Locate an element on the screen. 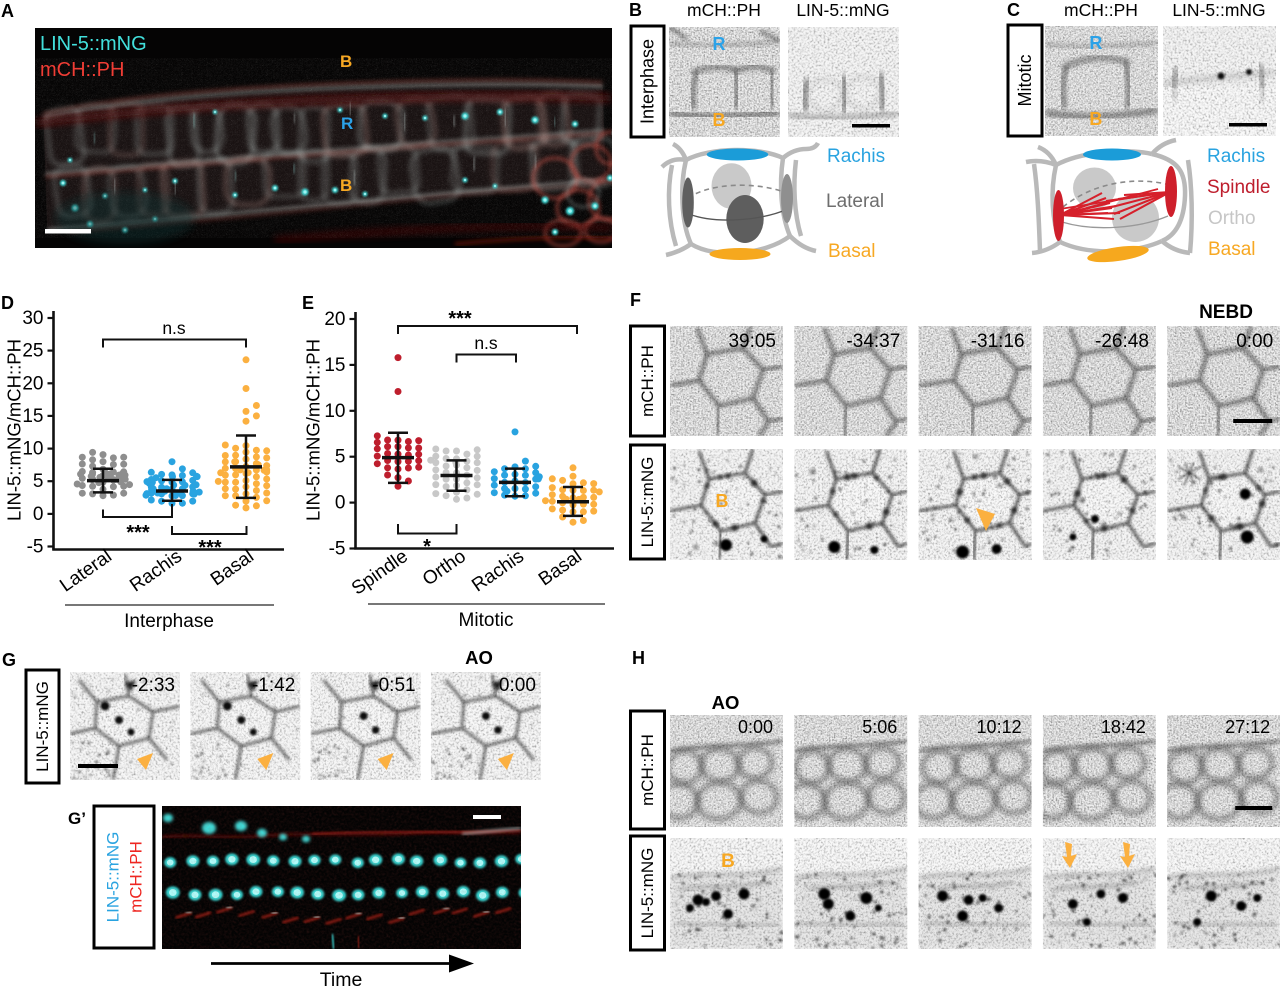 This screenshot has height=993, width=1280. svg-text: -2:33 is located at coordinates (153, 685).